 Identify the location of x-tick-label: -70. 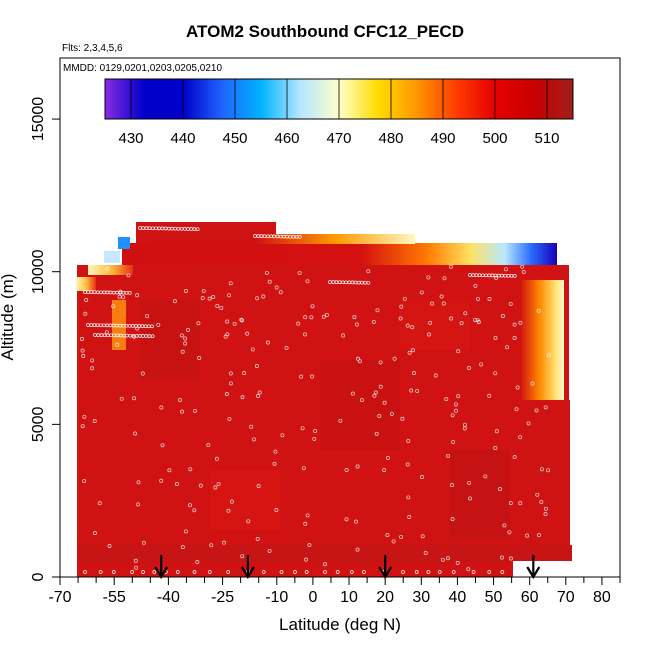
(59, 597).